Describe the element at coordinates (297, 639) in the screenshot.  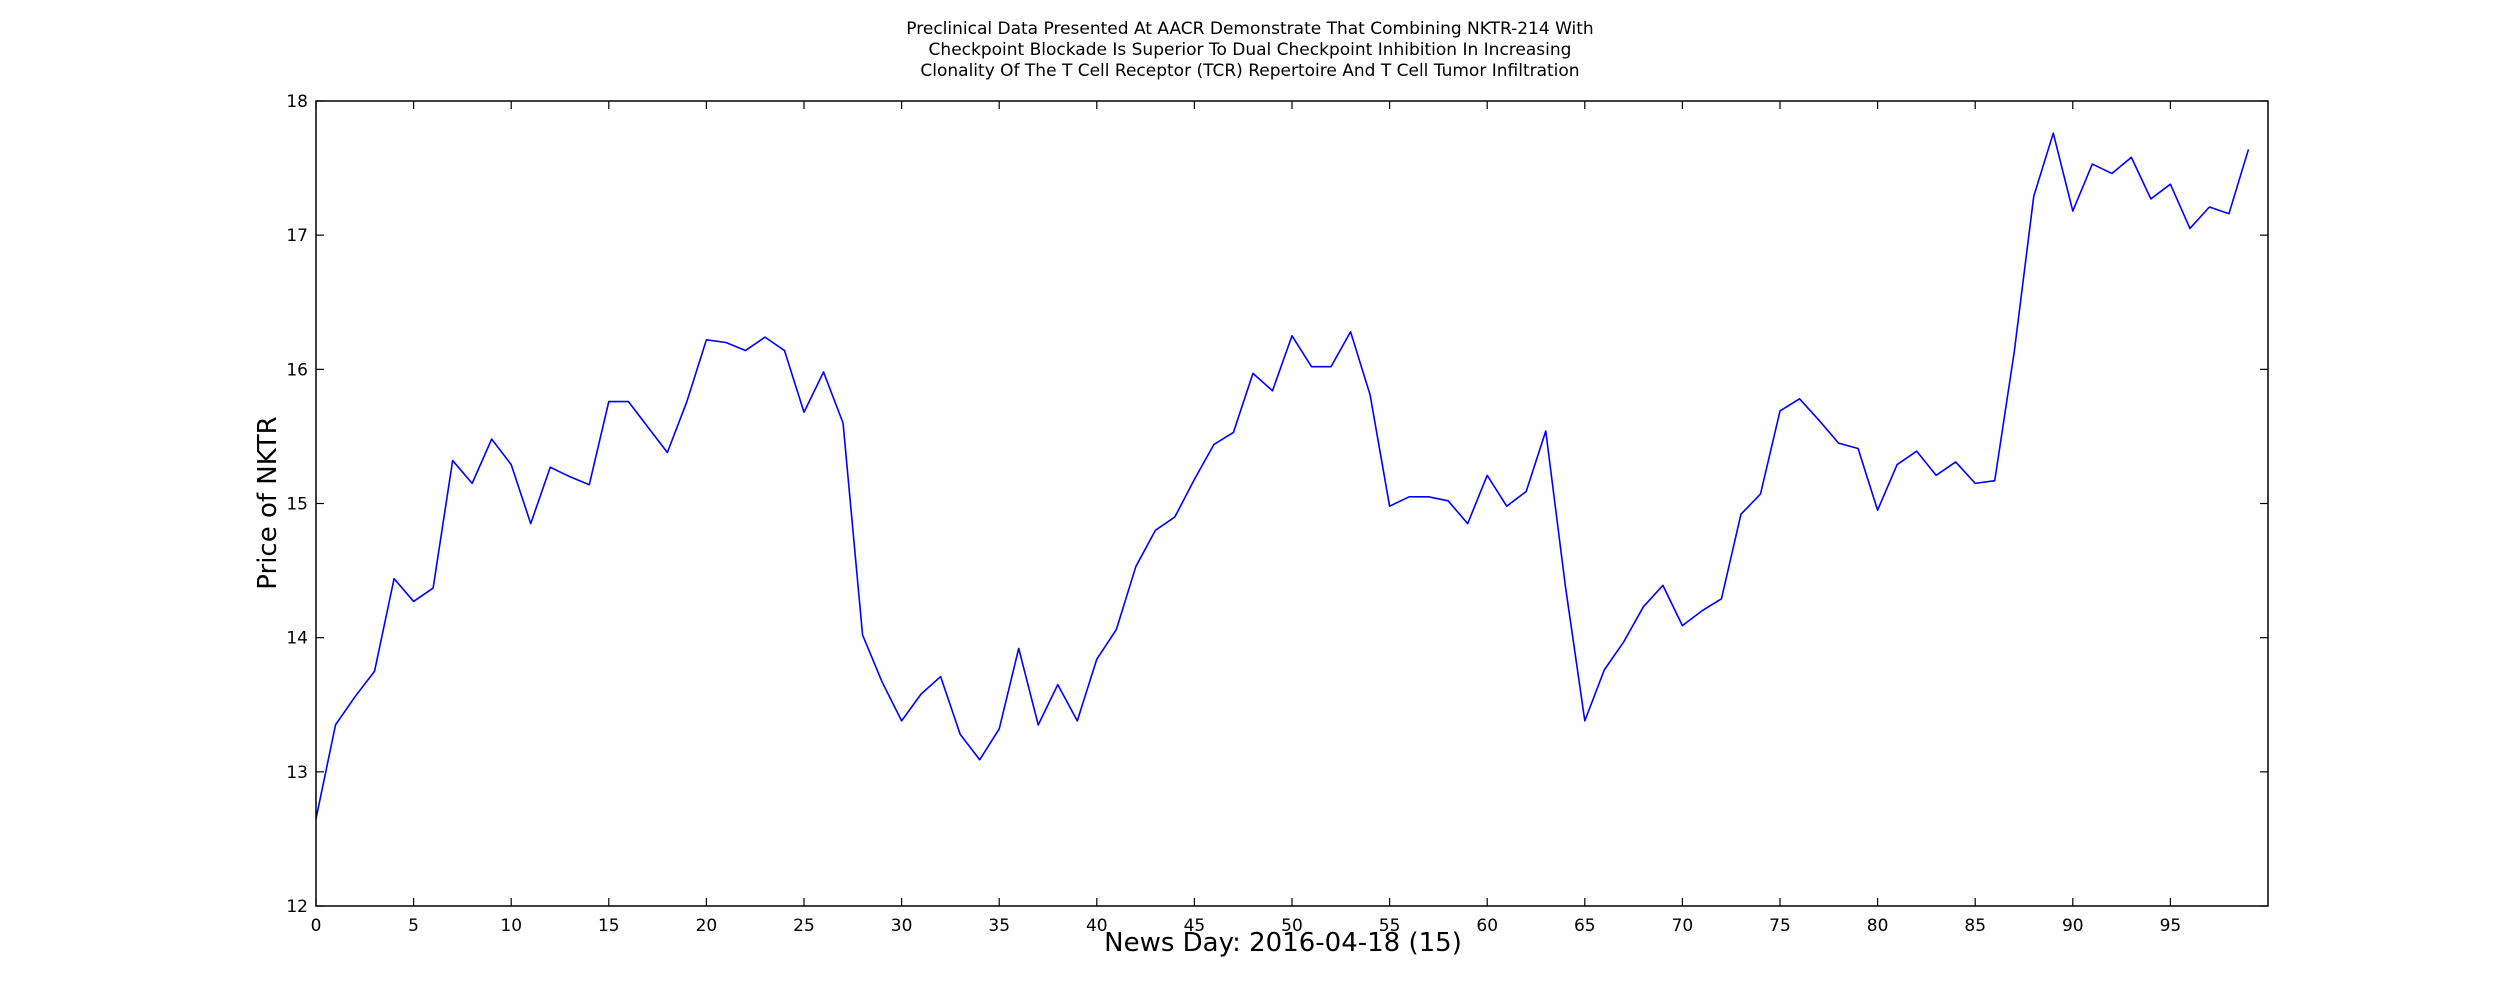
I see `y-tick-label: 14` at that location.